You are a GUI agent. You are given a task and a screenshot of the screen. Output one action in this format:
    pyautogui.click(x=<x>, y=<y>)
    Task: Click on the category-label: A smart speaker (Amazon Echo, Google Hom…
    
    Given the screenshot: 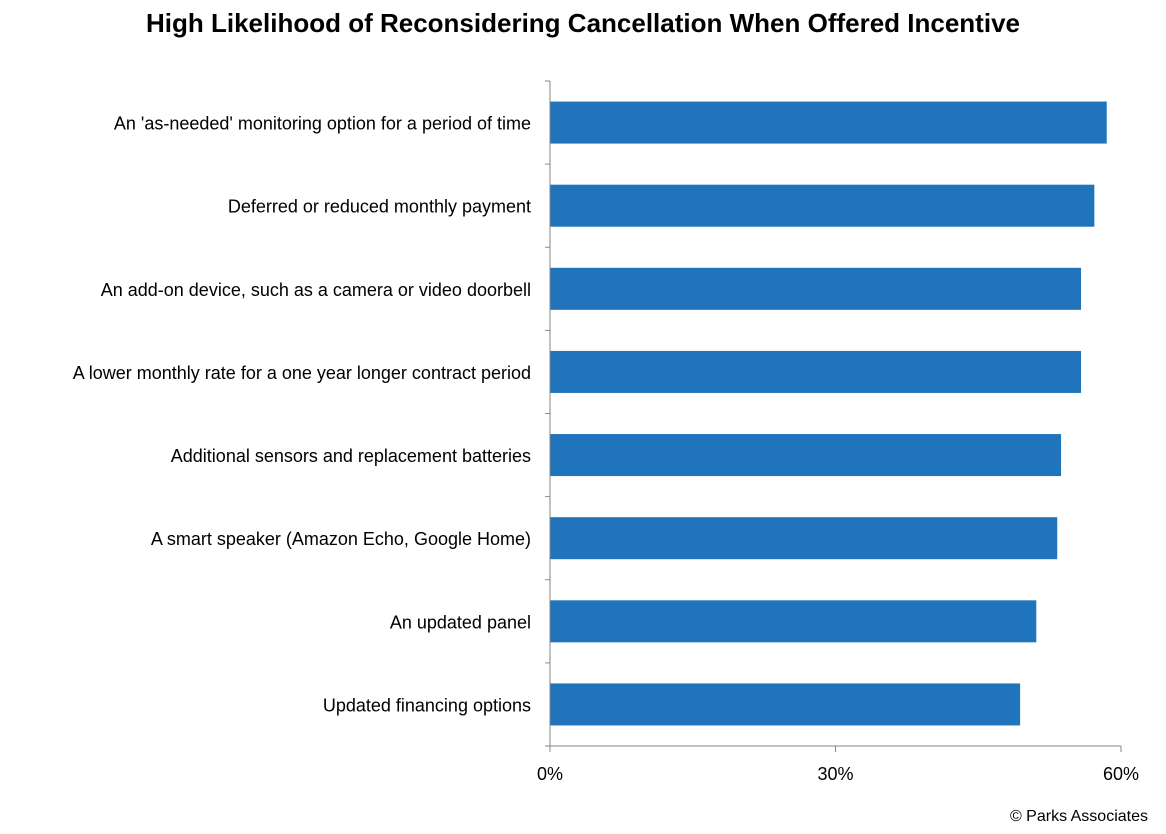 What is the action you would take?
    pyautogui.click(x=341, y=539)
    